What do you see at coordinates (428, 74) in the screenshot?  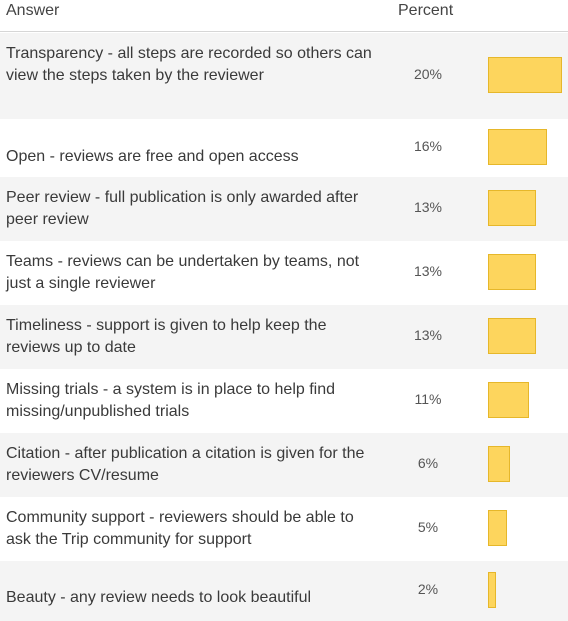 I see `percent-label: 20%` at bounding box center [428, 74].